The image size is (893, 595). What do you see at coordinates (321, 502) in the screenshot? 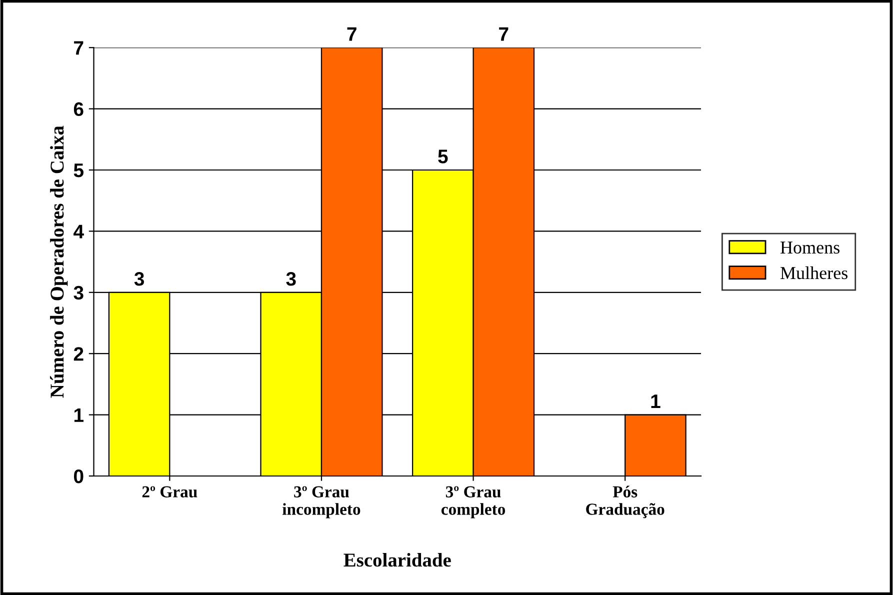
I see `x-tick-label: 3º Grau incompleto` at bounding box center [321, 502].